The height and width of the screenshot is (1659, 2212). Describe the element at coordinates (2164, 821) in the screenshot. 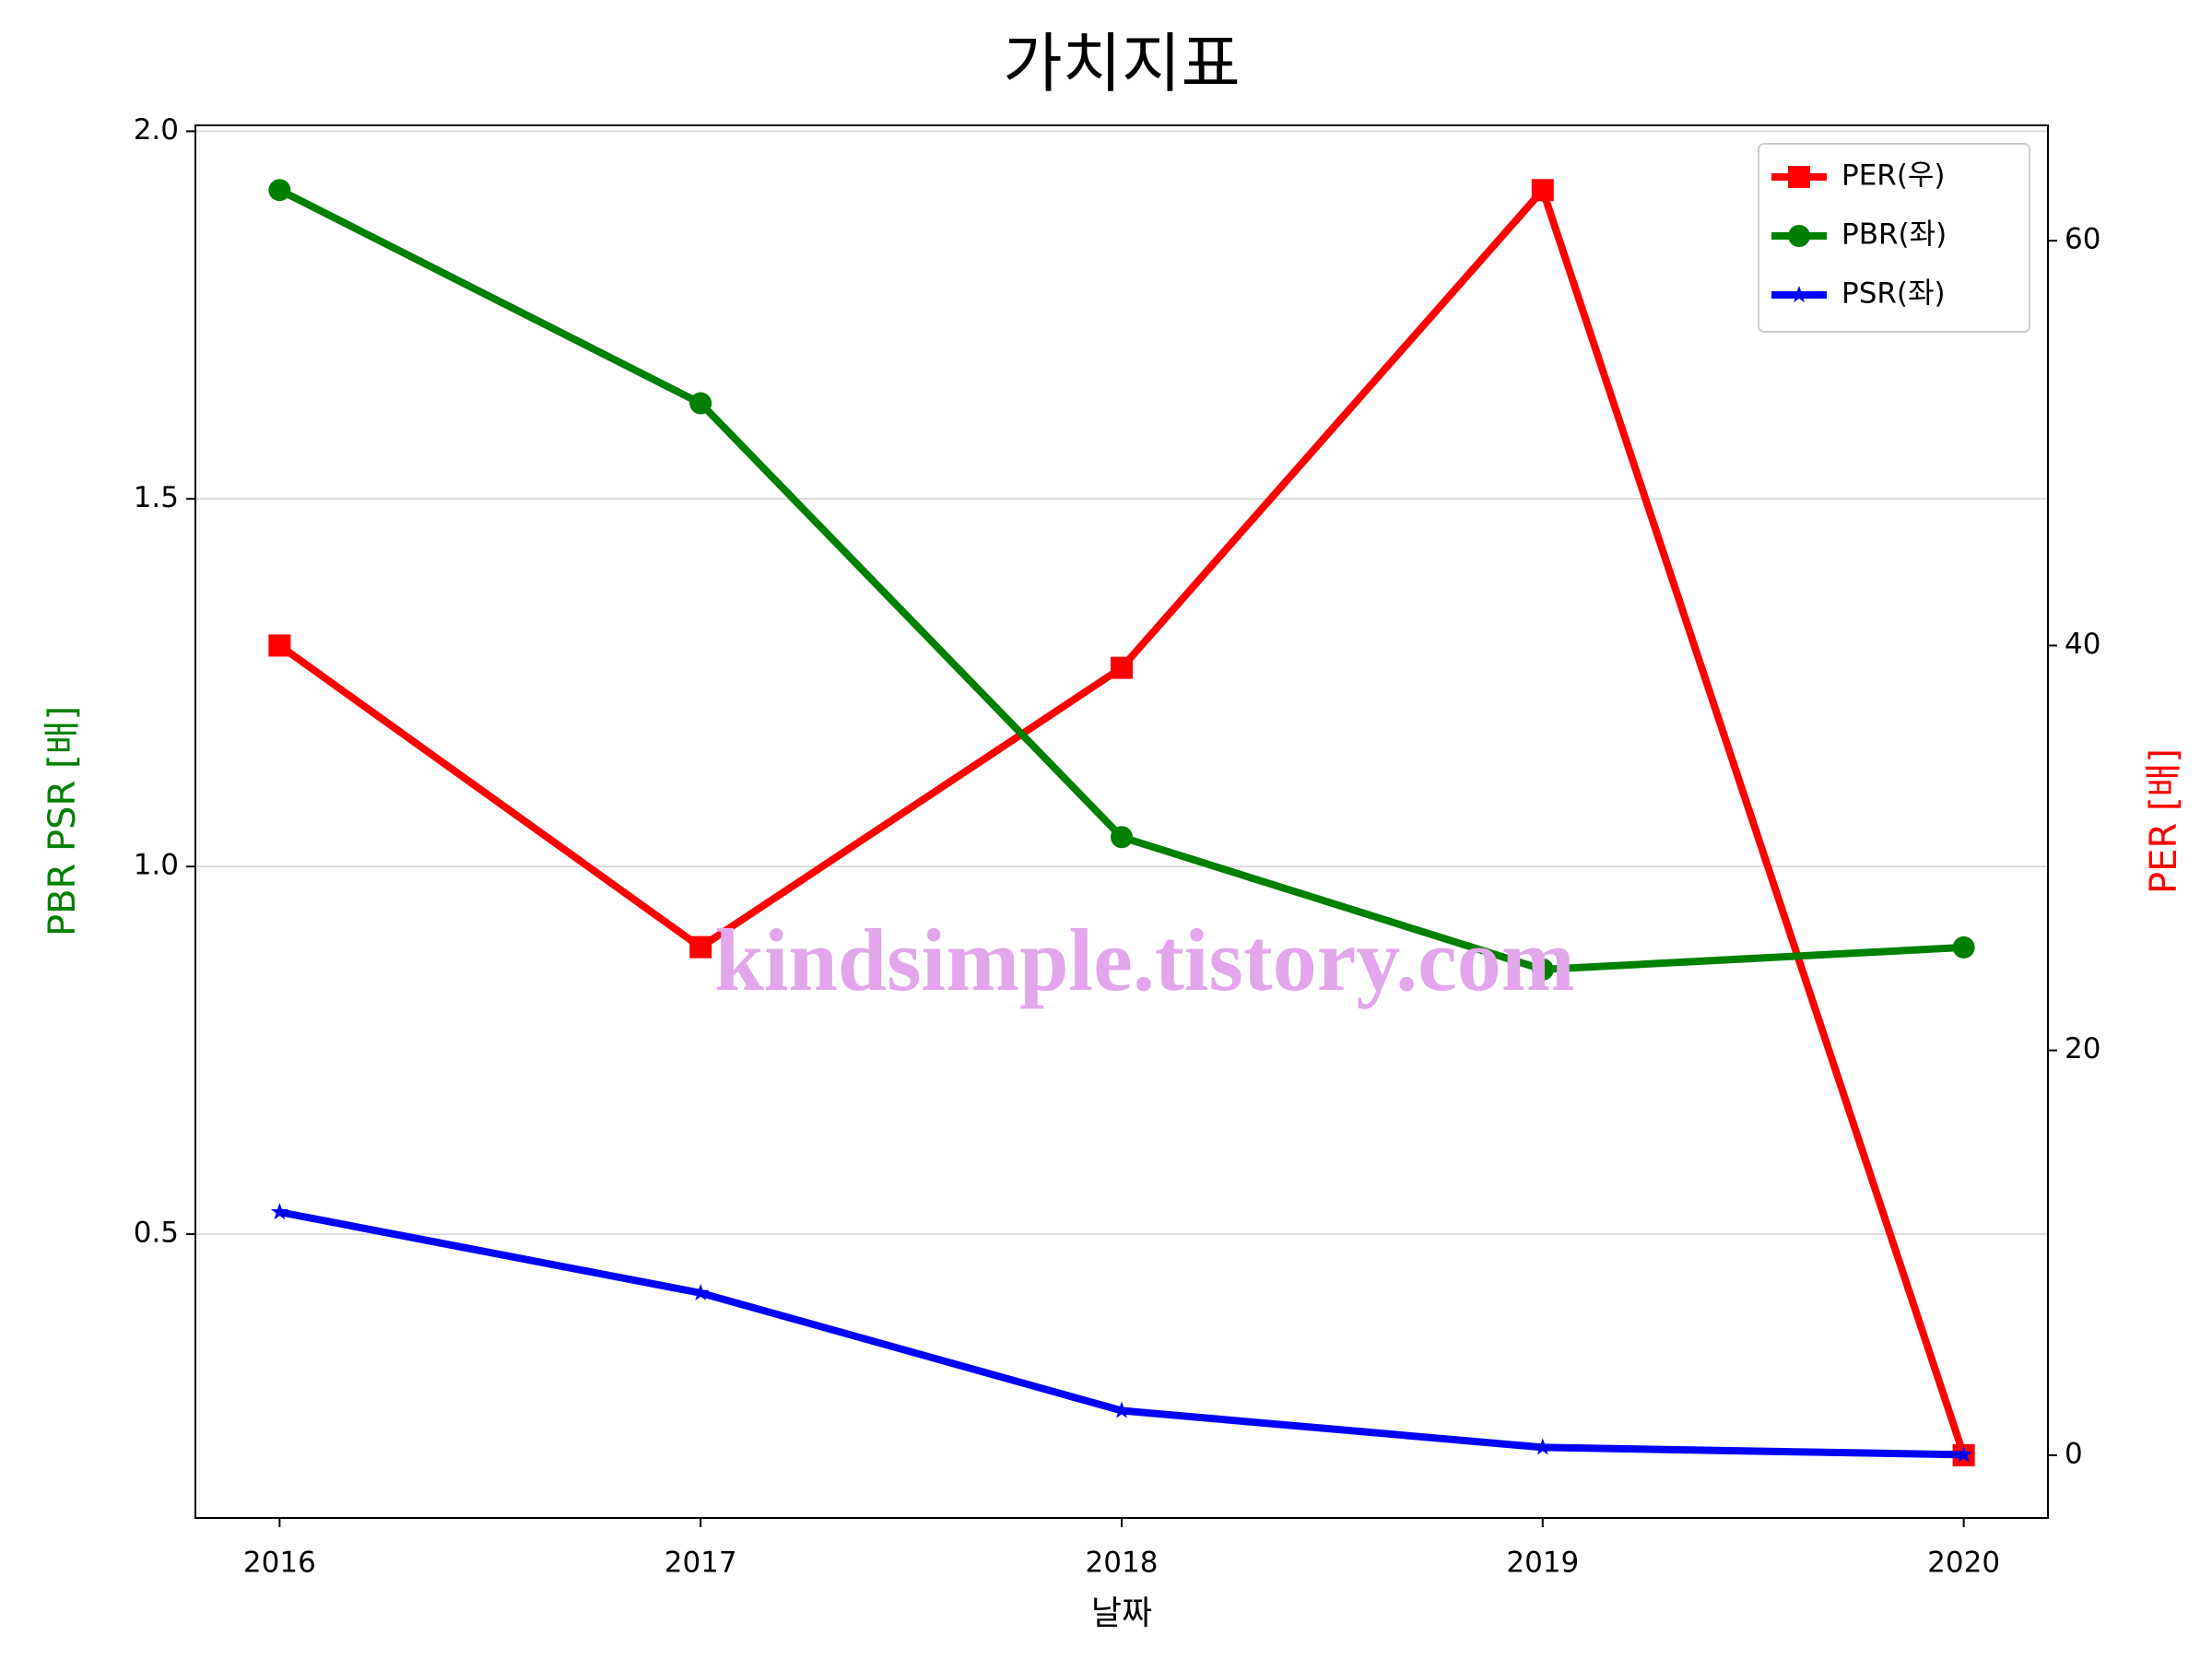

I see `y2-axis-label: PER [배]` at that location.